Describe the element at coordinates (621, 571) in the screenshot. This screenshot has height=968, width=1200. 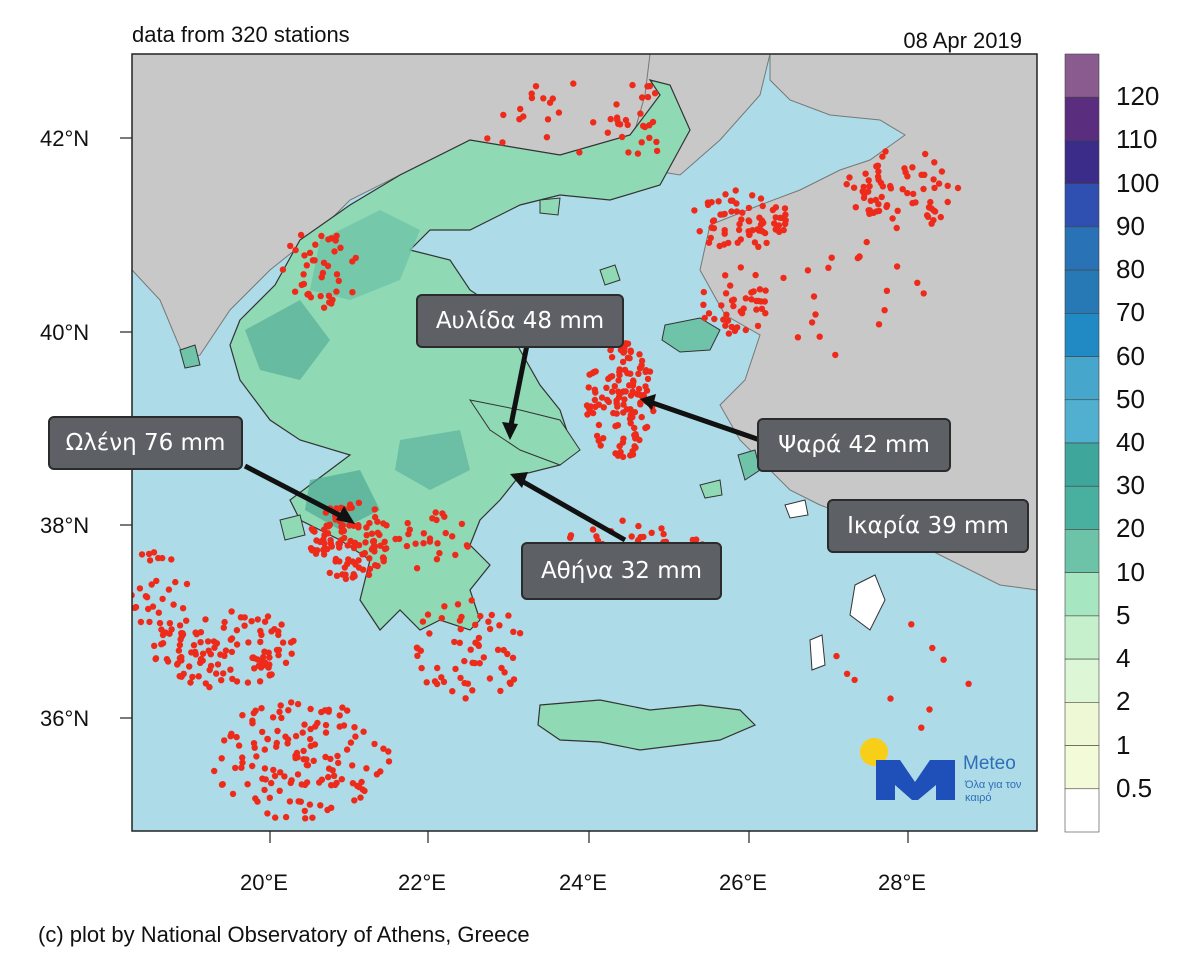
I see `callout-athina: Αθήνα 32 mm` at that location.